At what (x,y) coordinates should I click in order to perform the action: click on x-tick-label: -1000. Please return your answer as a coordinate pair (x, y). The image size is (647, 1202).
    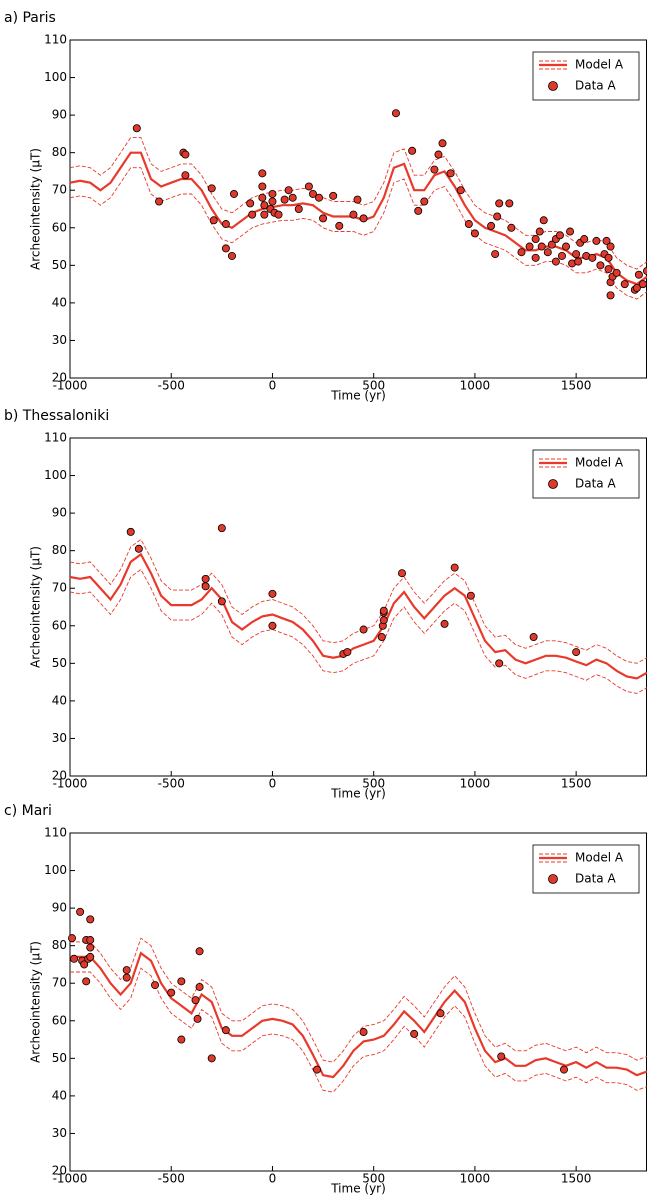
    Looking at the image, I should click on (70, 386).